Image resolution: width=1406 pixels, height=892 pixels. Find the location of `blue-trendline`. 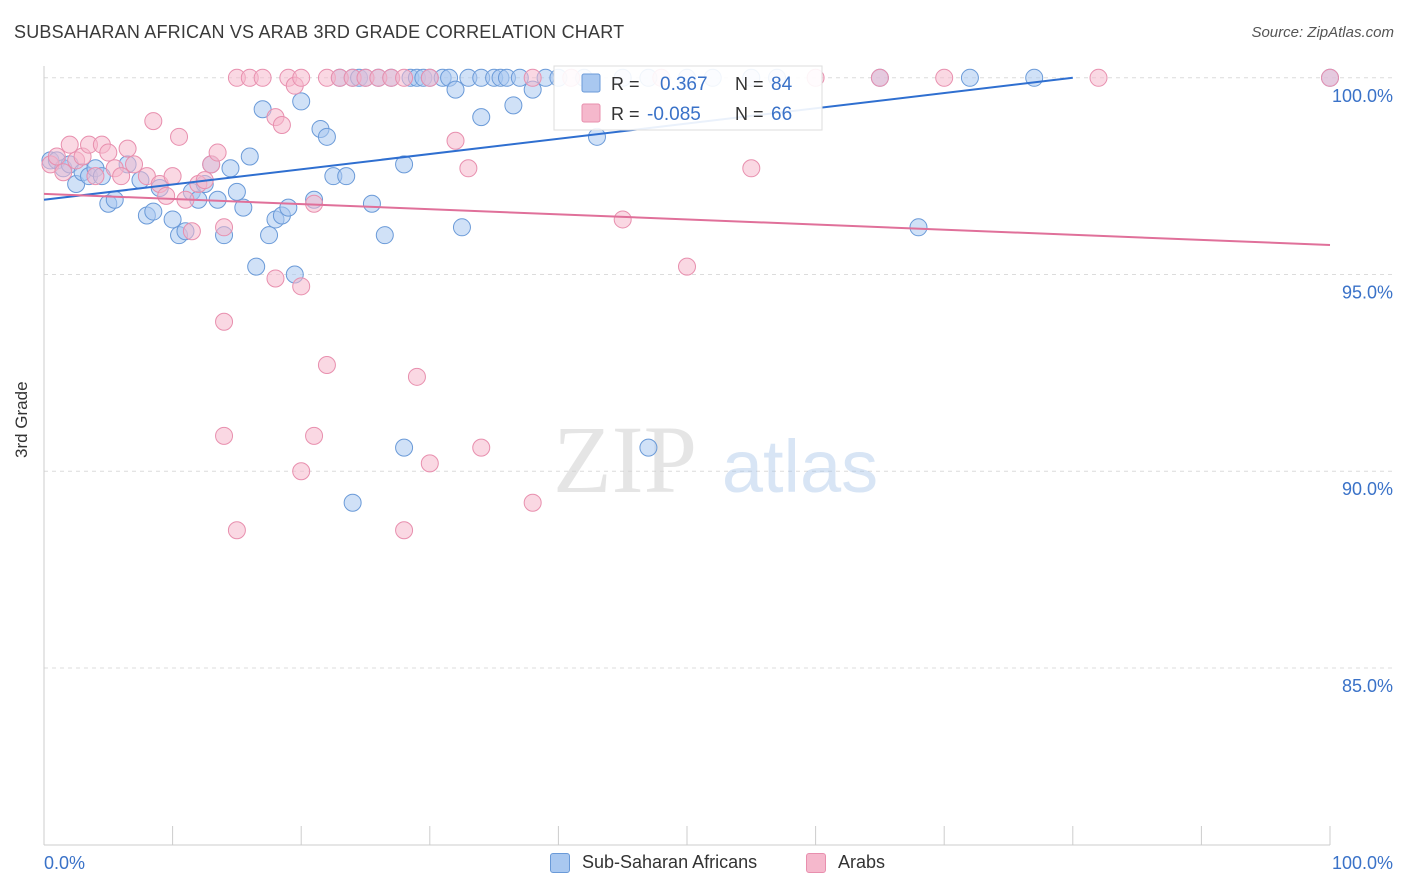

blue-trendline is located at coordinates (558, 138).